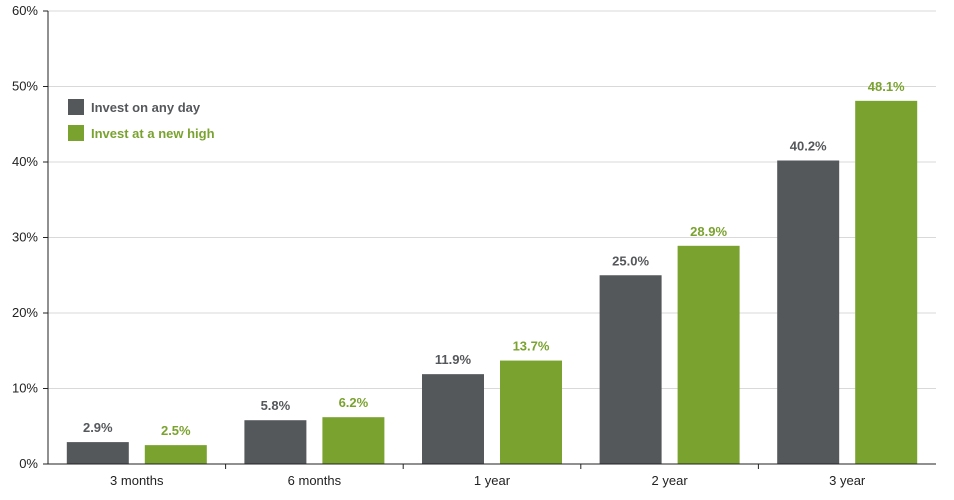 This screenshot has height=500, width=954. Describe the element at coordinates (141, 120) in the screenshot. I see `legend: Invest on any day Invest at a new high` at that location.